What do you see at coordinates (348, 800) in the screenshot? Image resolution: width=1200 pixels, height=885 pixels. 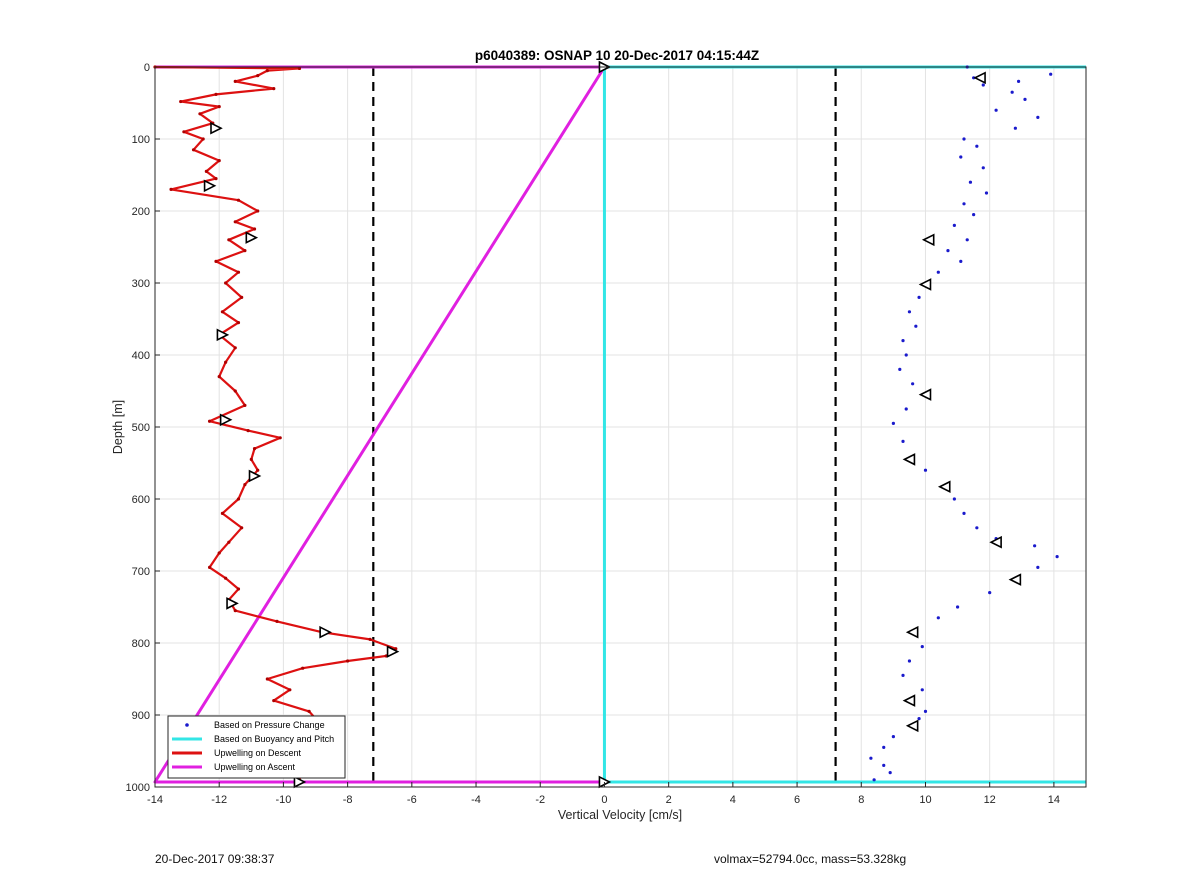 I see `x-tick-label: -8` at bounding box center [348, 800].